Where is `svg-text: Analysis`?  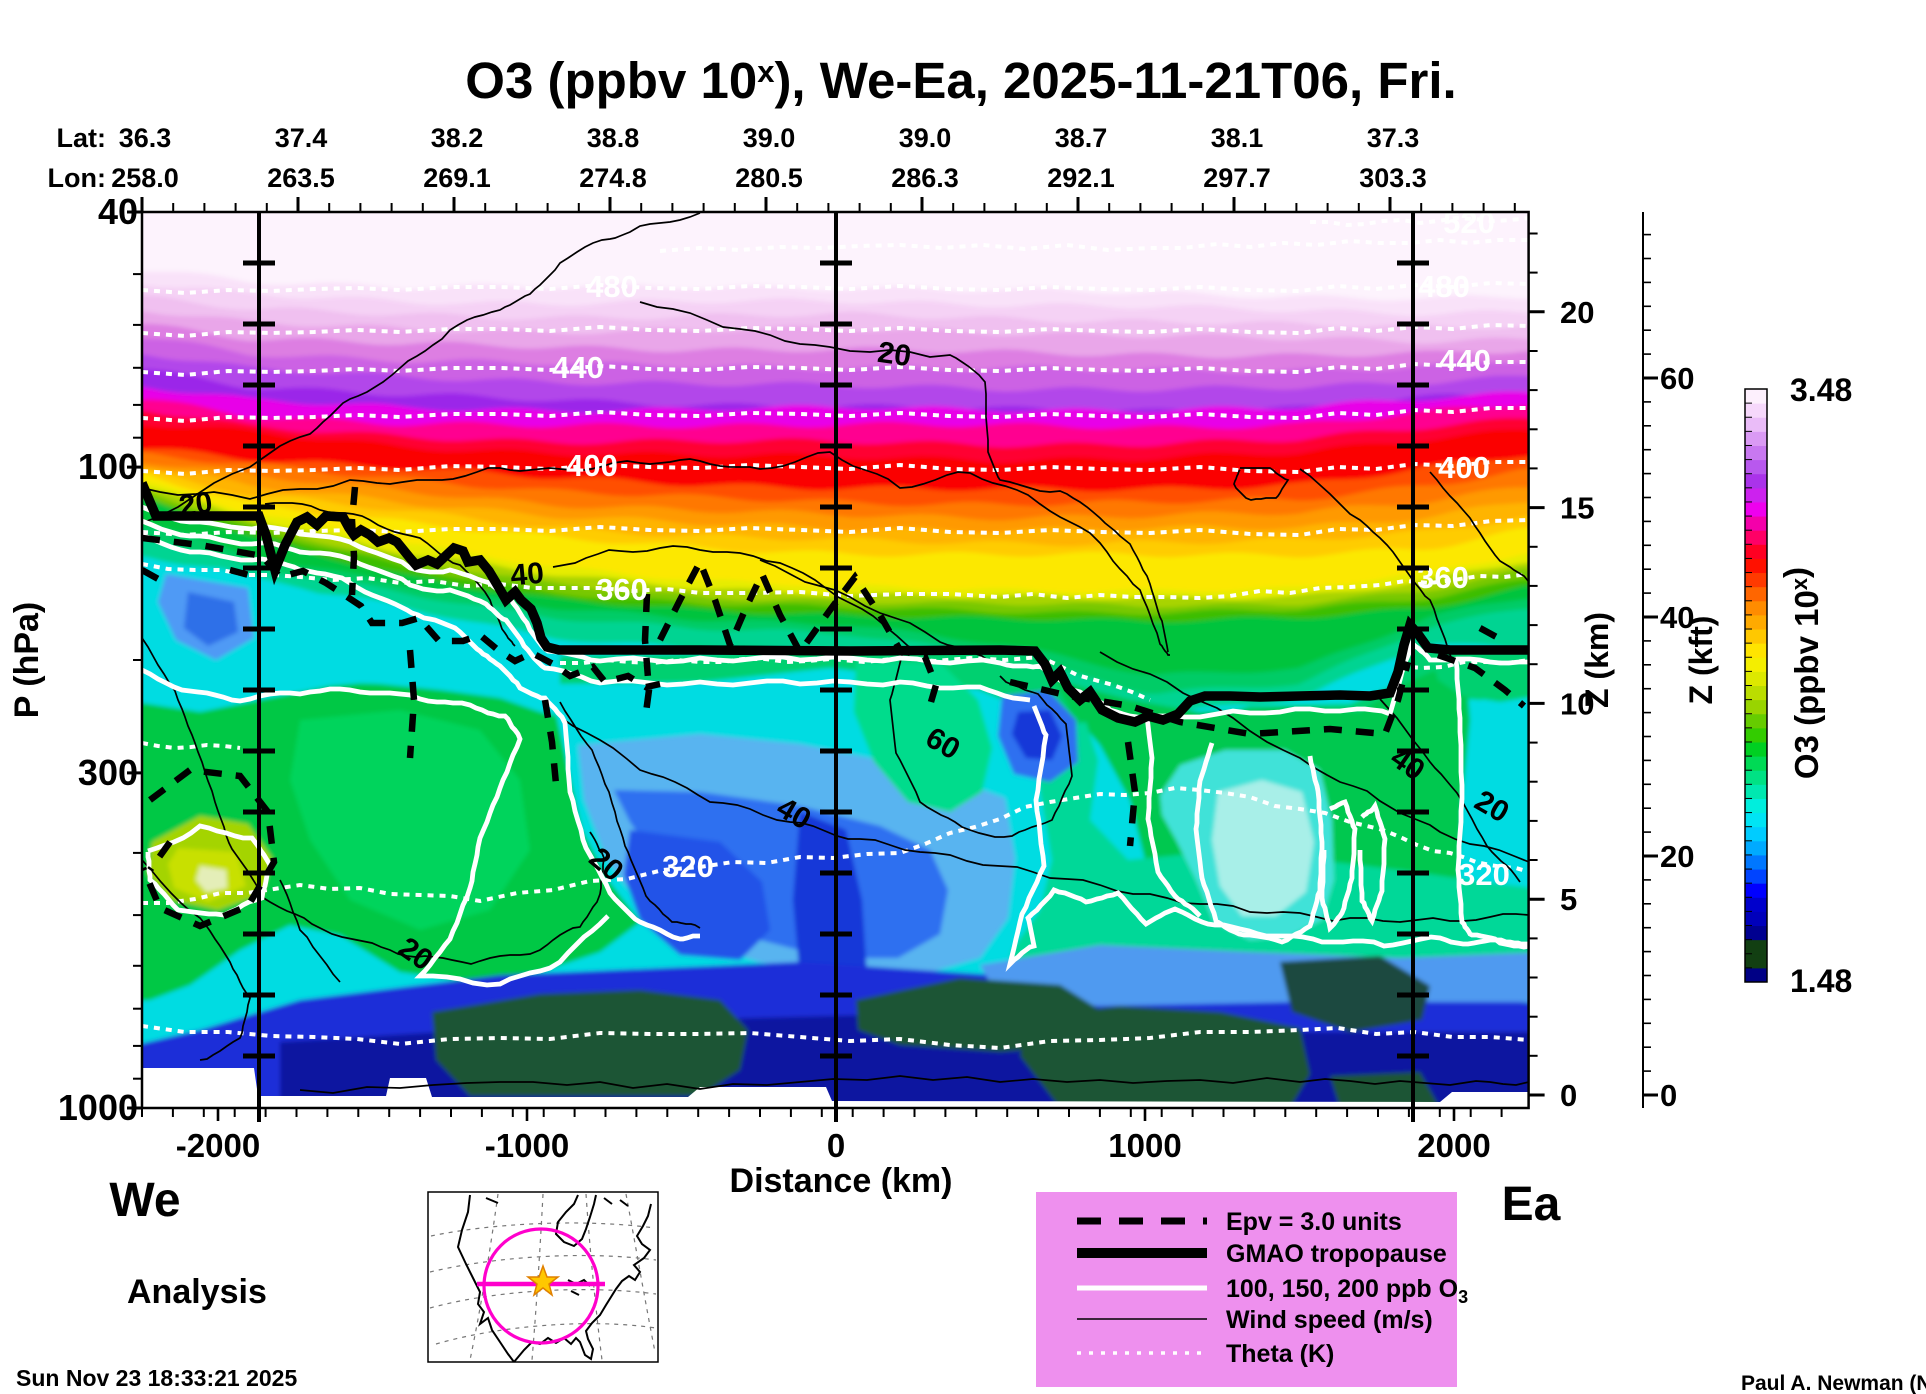 svg-text: Analysis is located at coordinates (197, 1292).